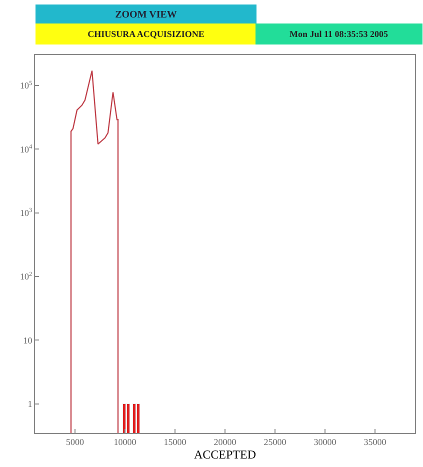  Describe the element at coordinates (146, 34) in the screenshot. I see `chart-subtitle: CHIUSURA ACQUISIZIONE` at that location.